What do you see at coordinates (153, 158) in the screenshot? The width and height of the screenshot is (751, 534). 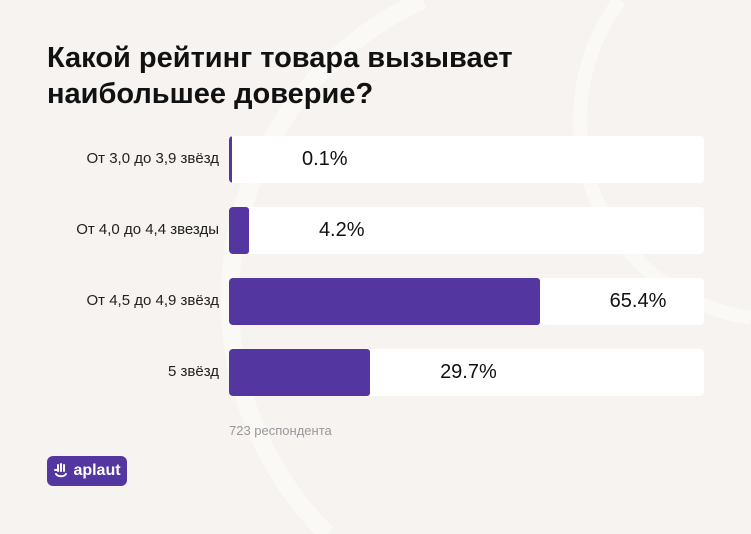 I see `category-label: От 3,0 до 3,9 звёзд` at bounding box center [153, 158].